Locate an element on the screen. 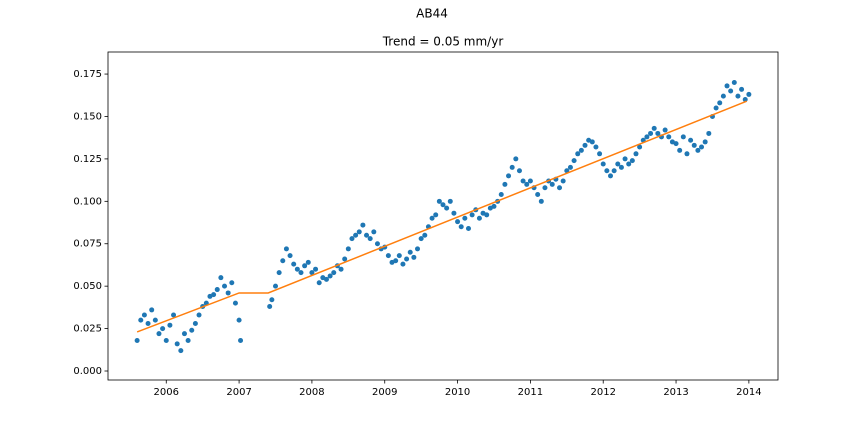 The width and height of the screenshot is (864, 432). x-tick-label: 2011 is located at coordinates (530, 392).